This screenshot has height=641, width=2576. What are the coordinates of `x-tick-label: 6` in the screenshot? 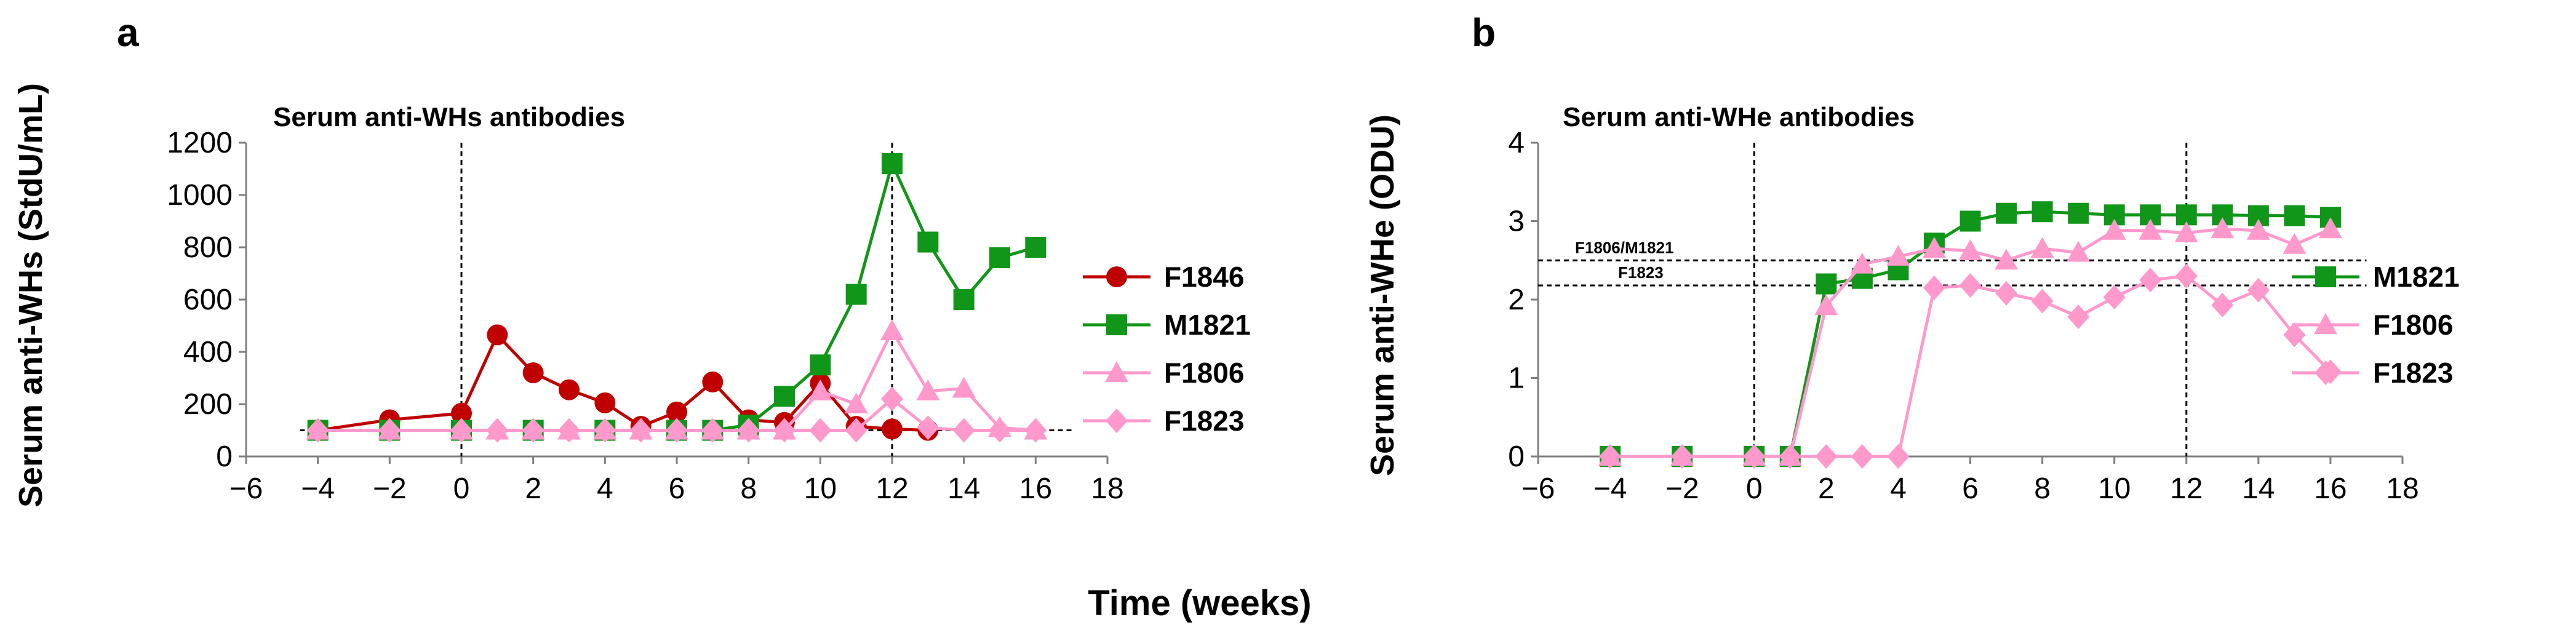 It's located at (1970, 488).